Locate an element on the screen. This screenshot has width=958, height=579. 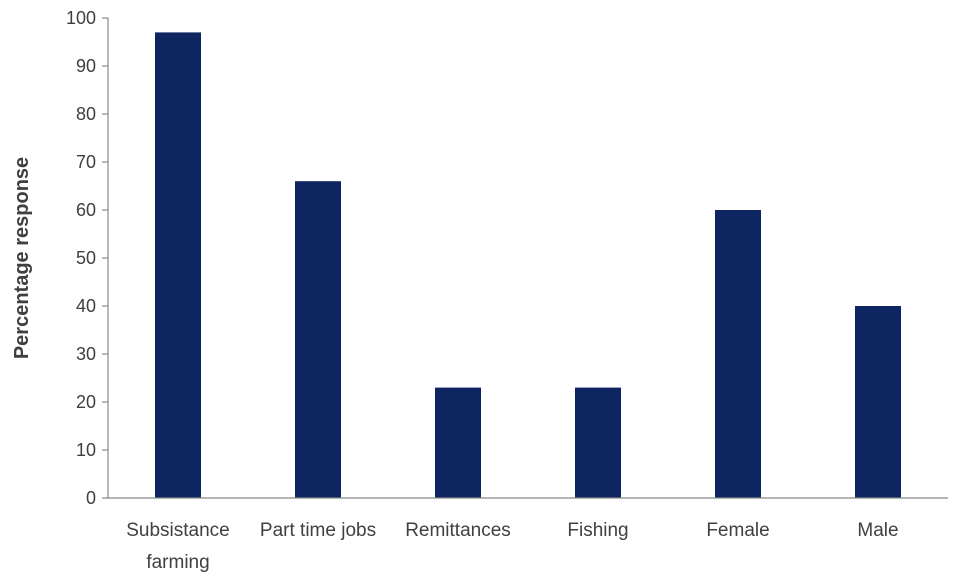
y-tick-label: 0 is located at coordinates (91, 498).